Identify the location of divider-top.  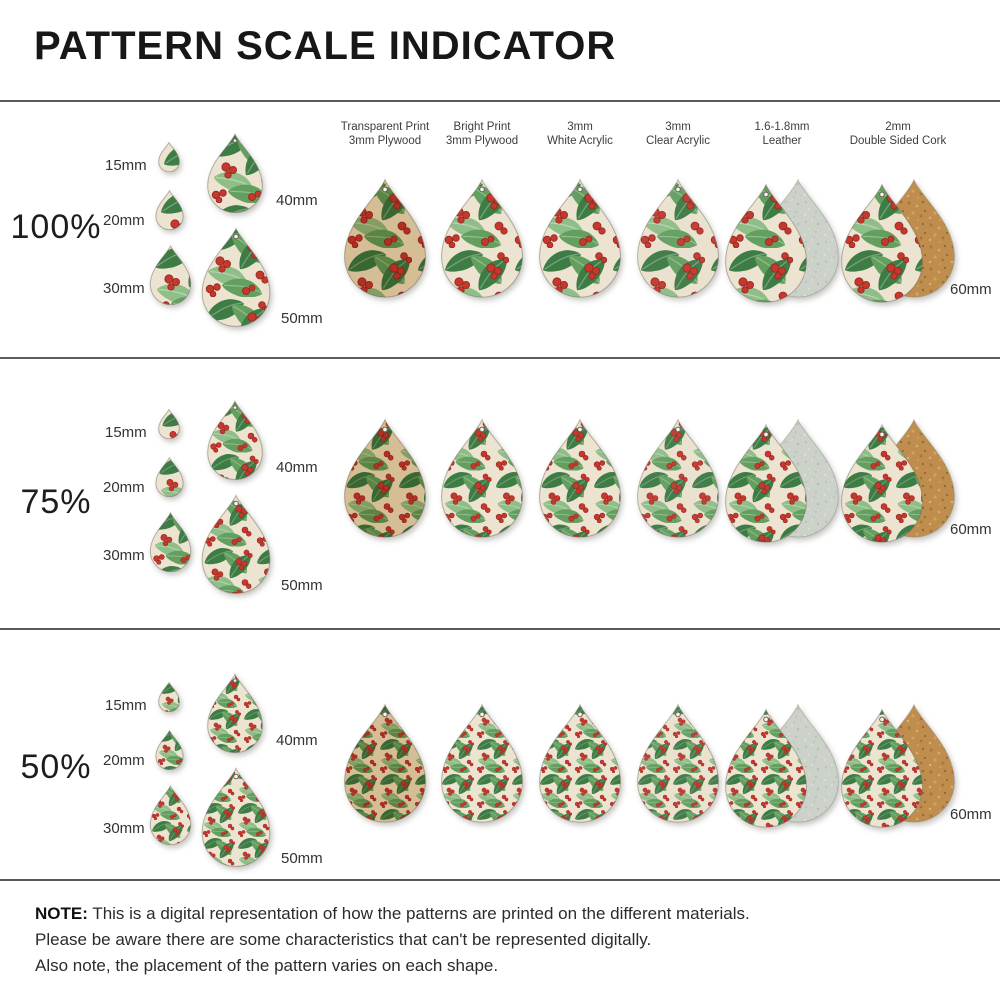
(500, 101).